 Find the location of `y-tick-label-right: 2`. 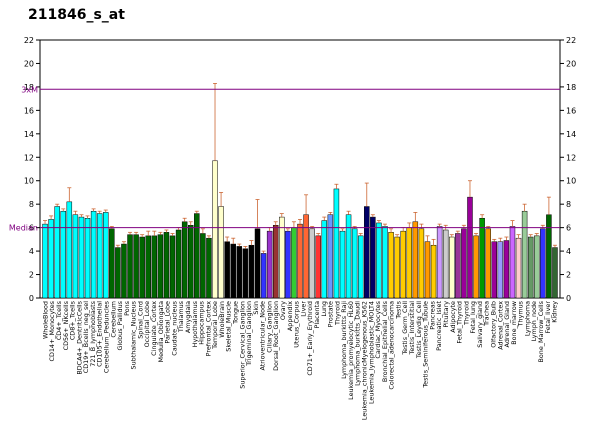

y-tick-label-right: 2 is located at coordinates (568, 275).